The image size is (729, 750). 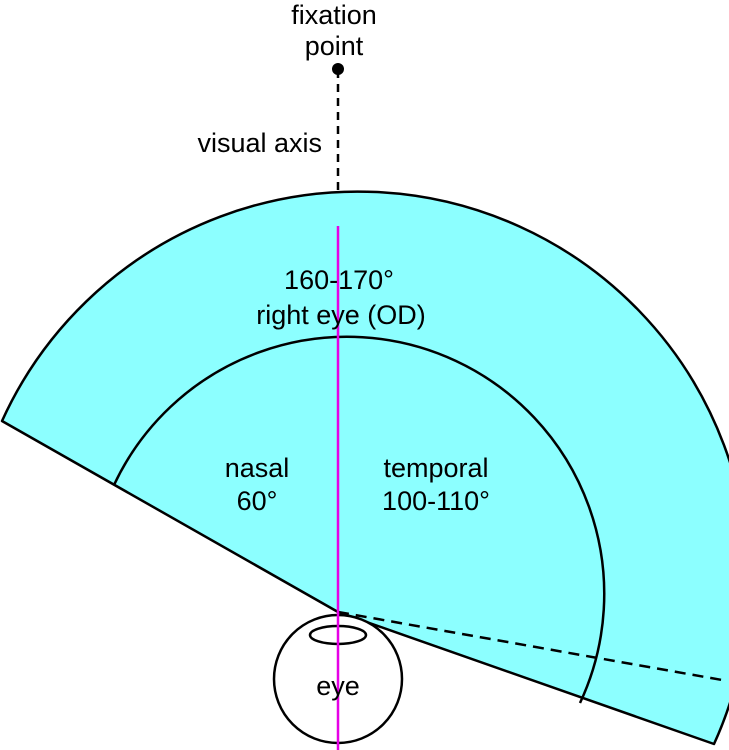 What do you see at coordinates (259, 143) in the screenshot?
I see `visual-axis-label: visual axis` at bounding box center [259, 143].